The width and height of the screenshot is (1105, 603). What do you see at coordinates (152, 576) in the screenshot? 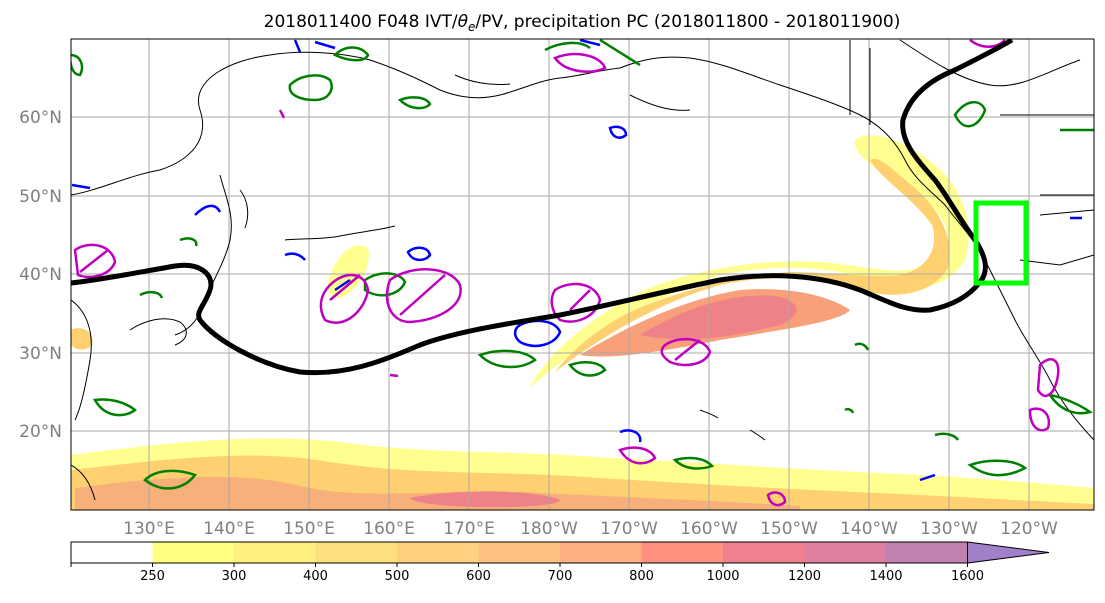
I see `colorbar-tick-label: 250` at bounding box center [152, 576].